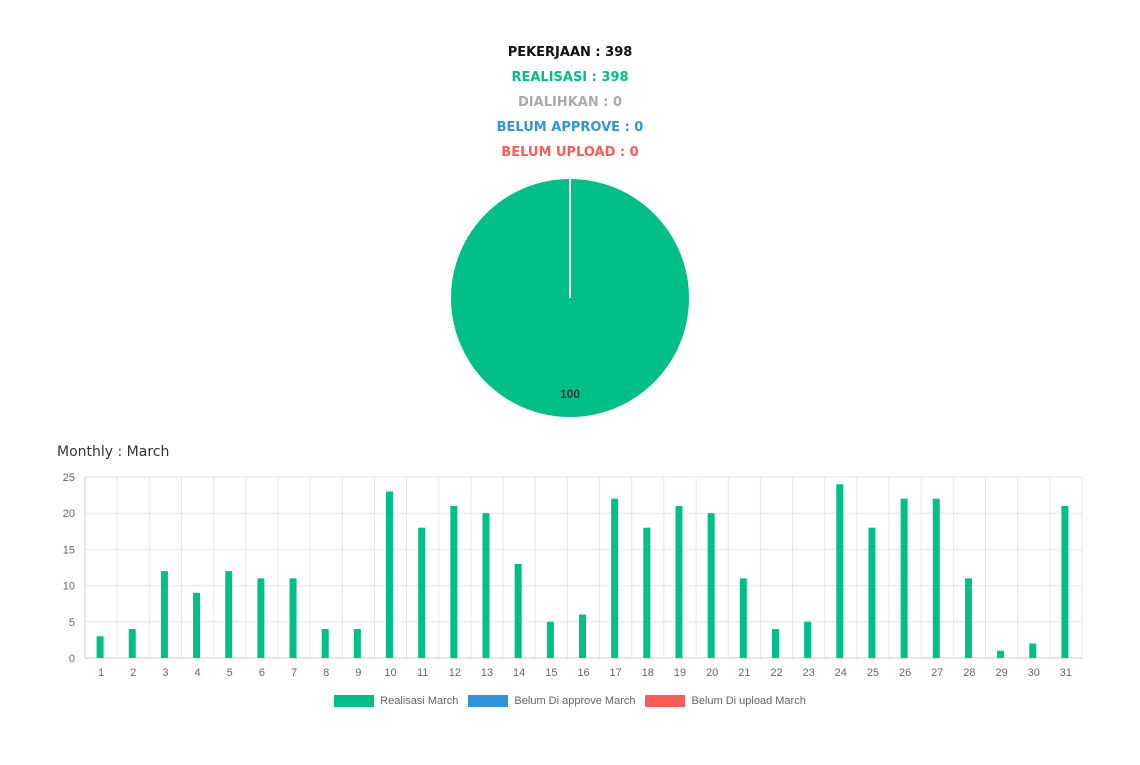  What do you see at coordinates (390, 673) in the screenshot?
I see `x-tick-label: 10` at bounding box center [390, 673].